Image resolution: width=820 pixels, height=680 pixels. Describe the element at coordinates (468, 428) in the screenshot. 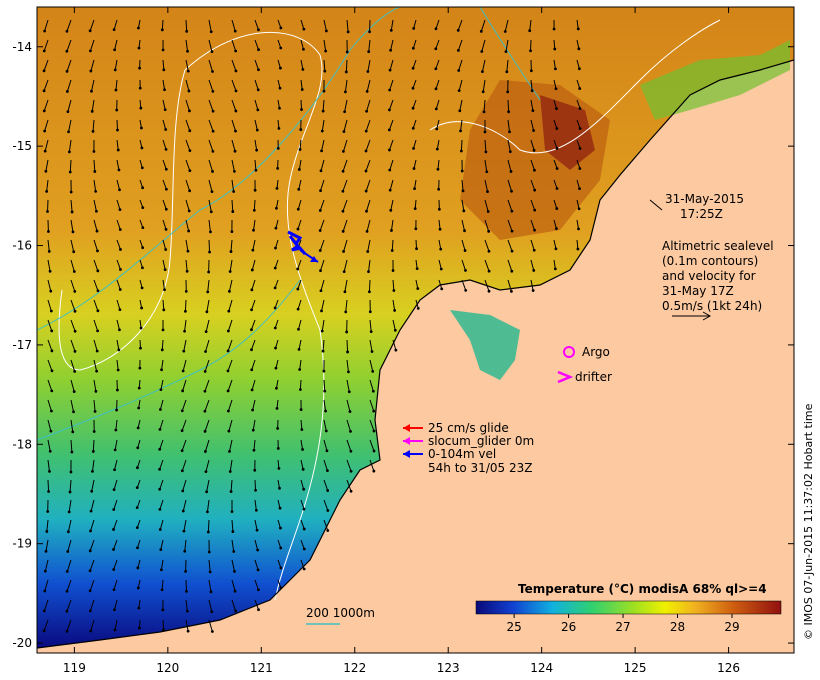

I see `glide-label: 25 cm/s glide` at that location.